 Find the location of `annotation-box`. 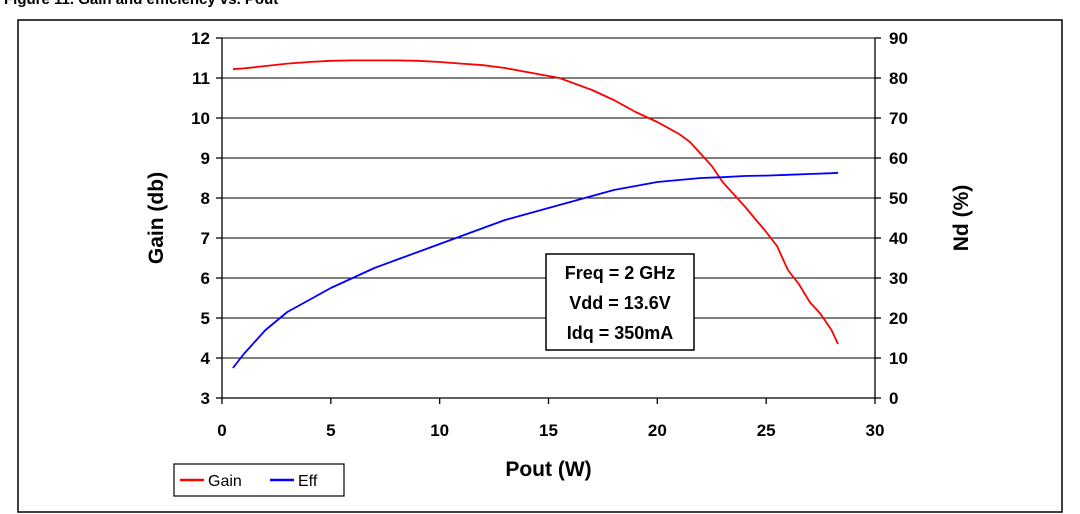

annotation-box is located at coordinates (620, 302).